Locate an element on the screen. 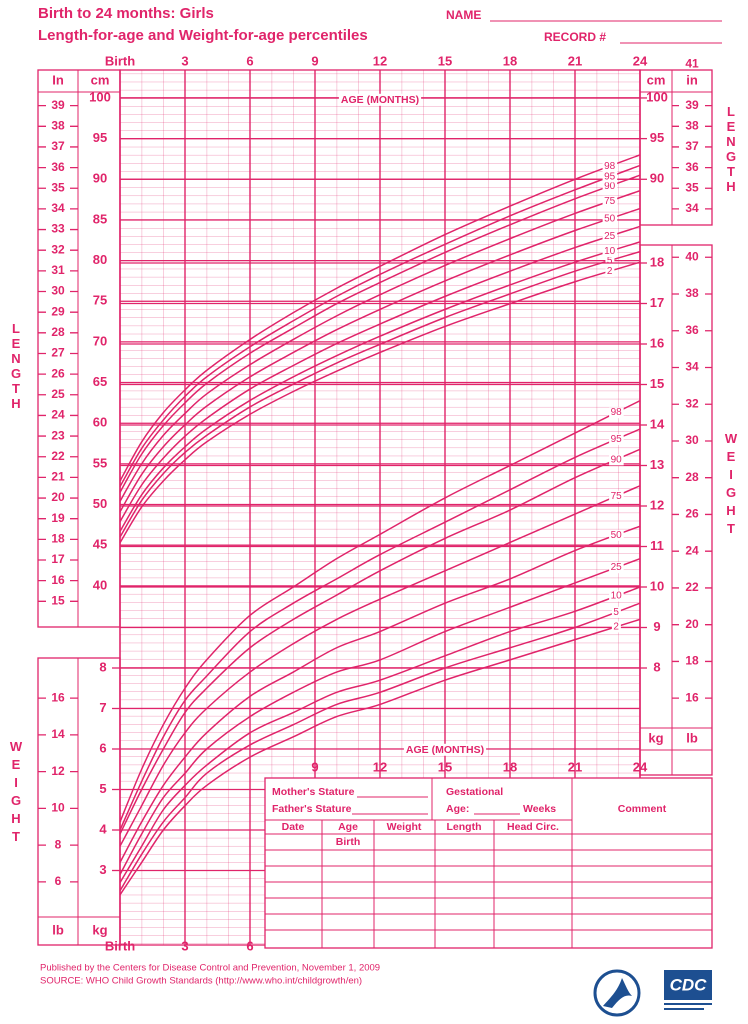  percentile-label: 50 is located at coordinates (617, 535).